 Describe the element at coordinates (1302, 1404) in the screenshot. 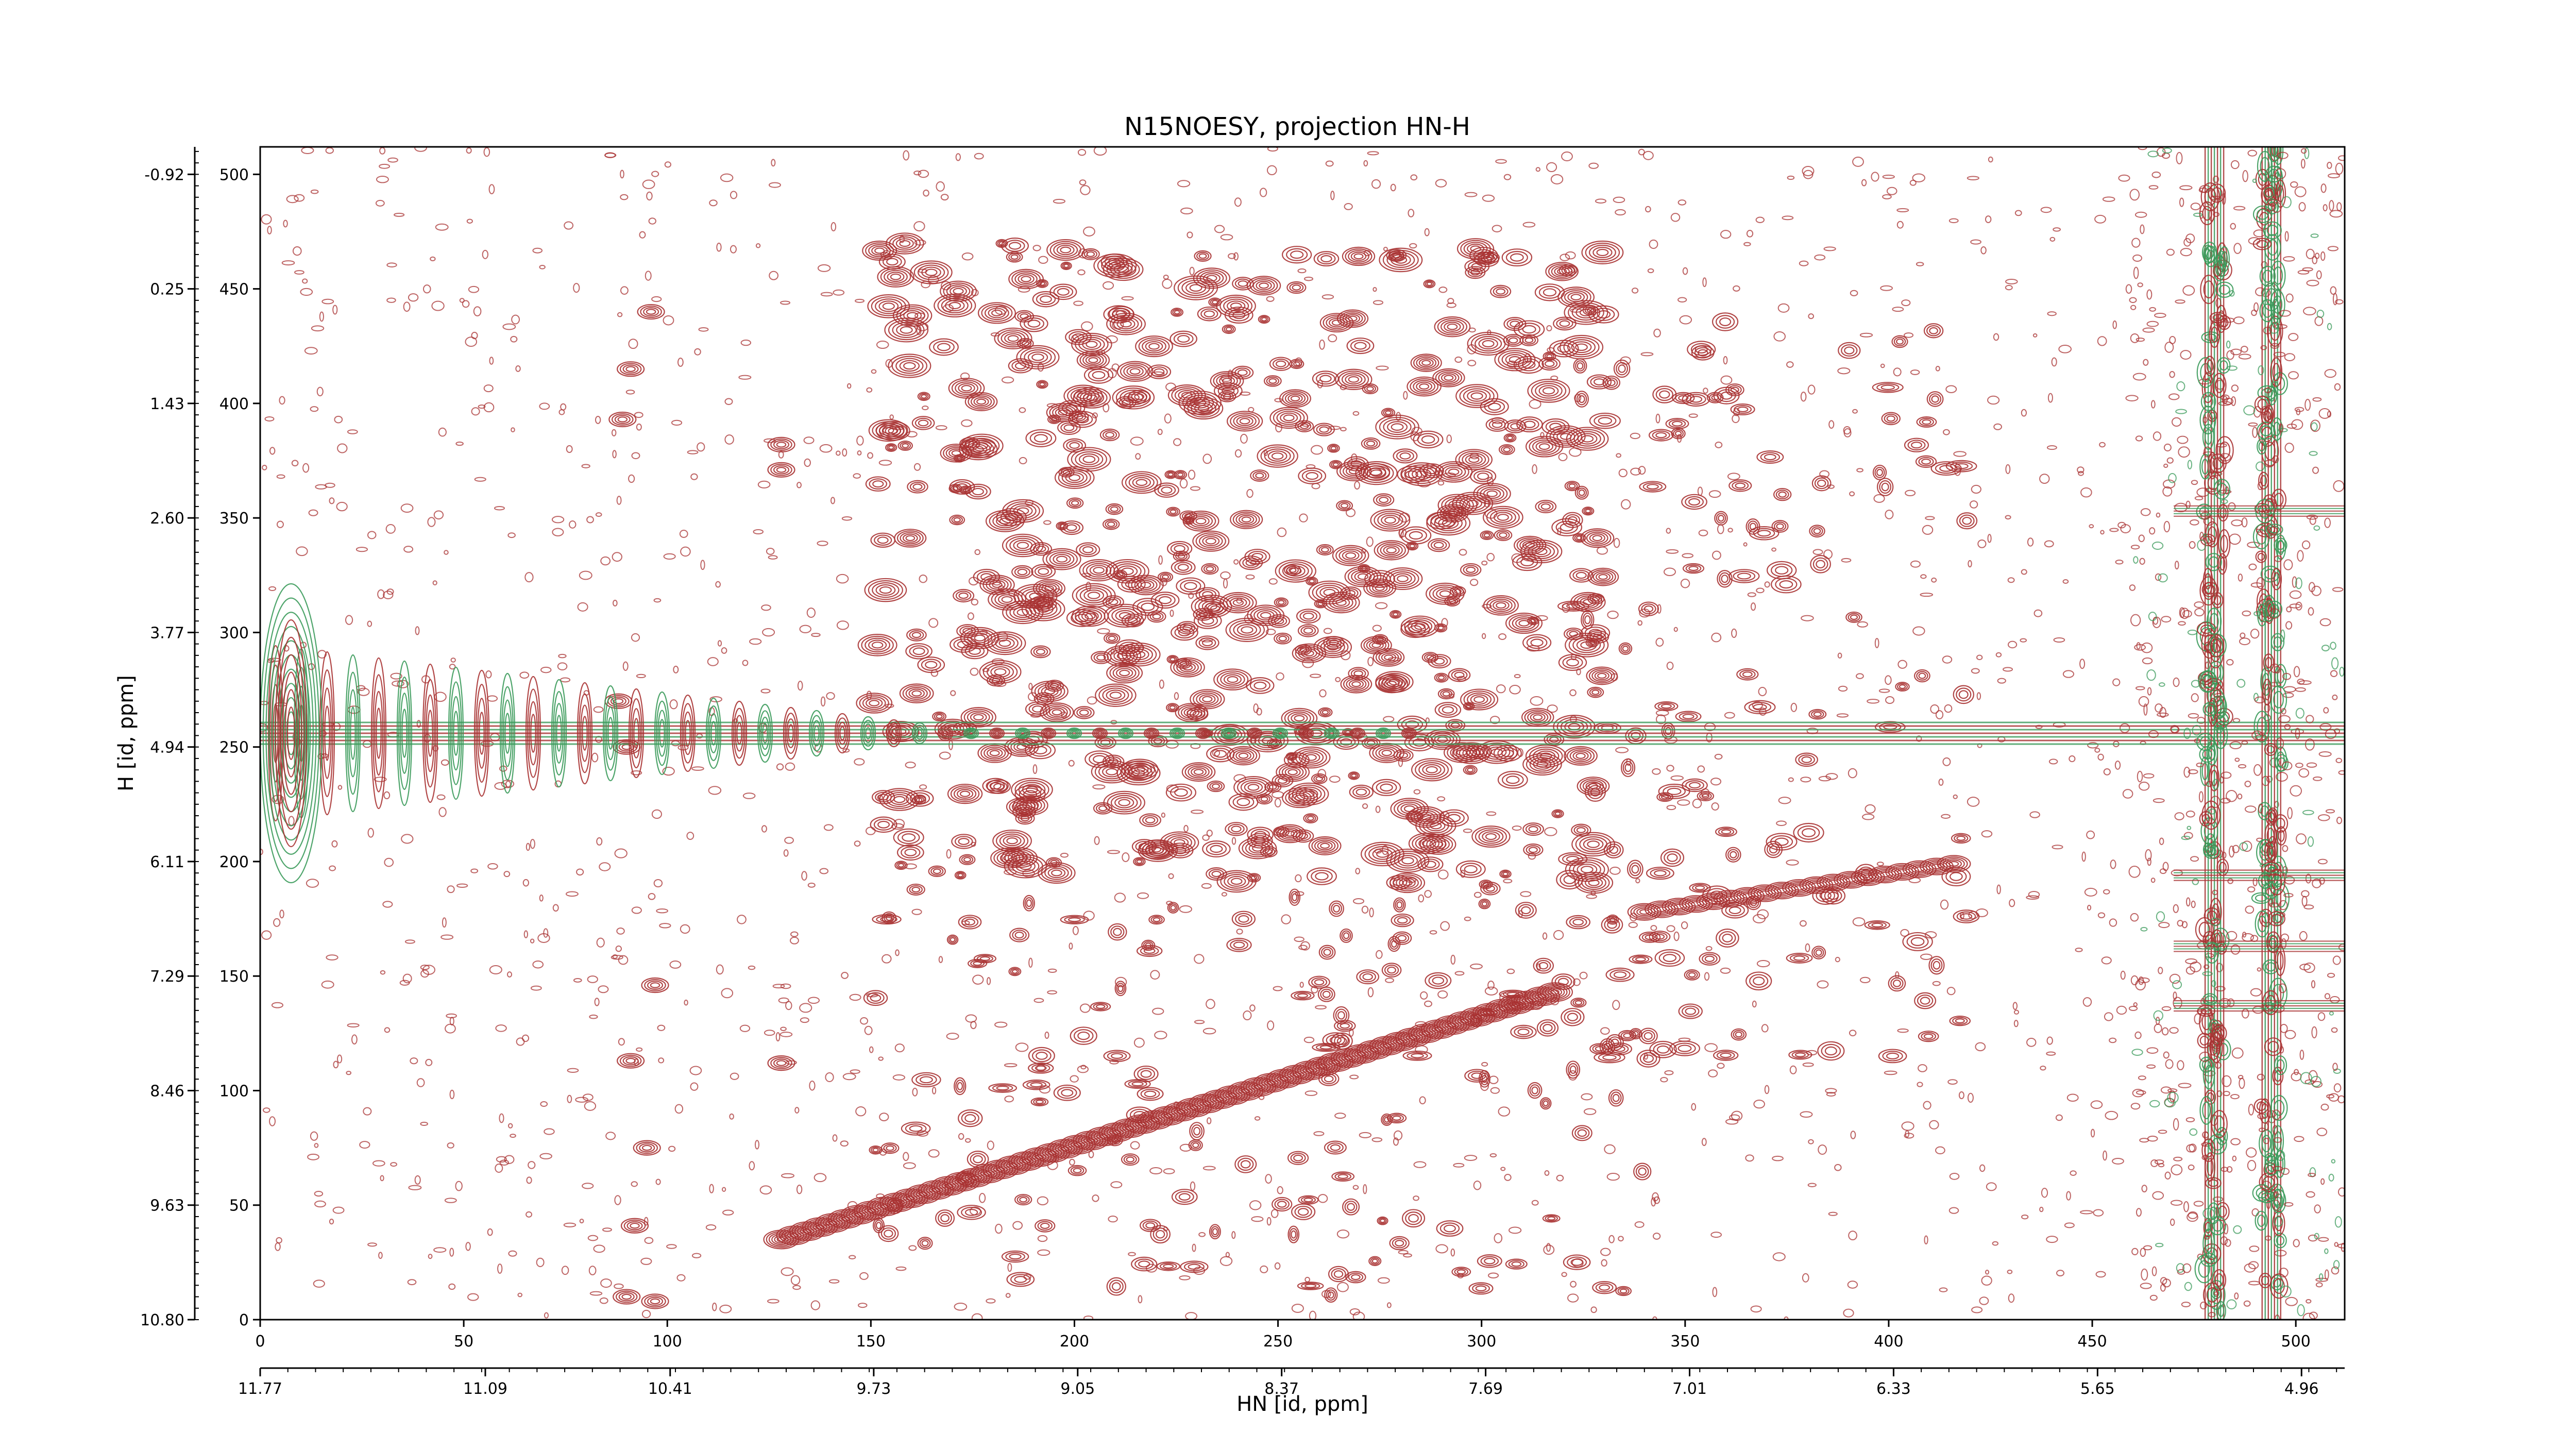

I see `x-axis-label: HN [id, ppm]` at that location.